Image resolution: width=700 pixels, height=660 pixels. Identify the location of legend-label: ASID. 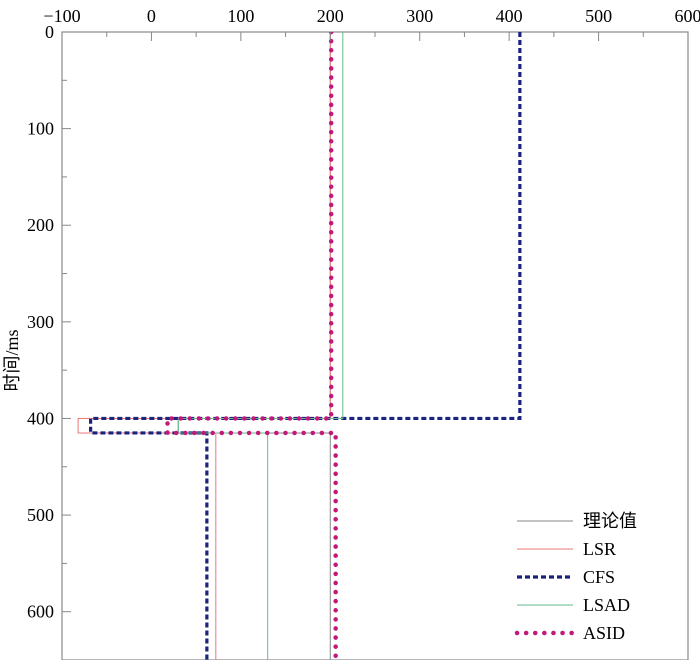
(604, 633).